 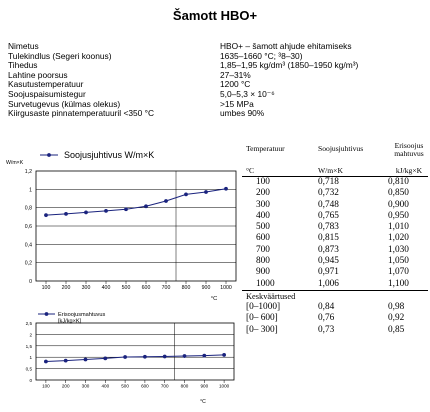 What do you see at coordinates (217, 94) in the screenshot?
I see `property-row: Soojuspaisumistegur 5,0–5,3 × 10⁻⁶` at bounding box center [217, 94].